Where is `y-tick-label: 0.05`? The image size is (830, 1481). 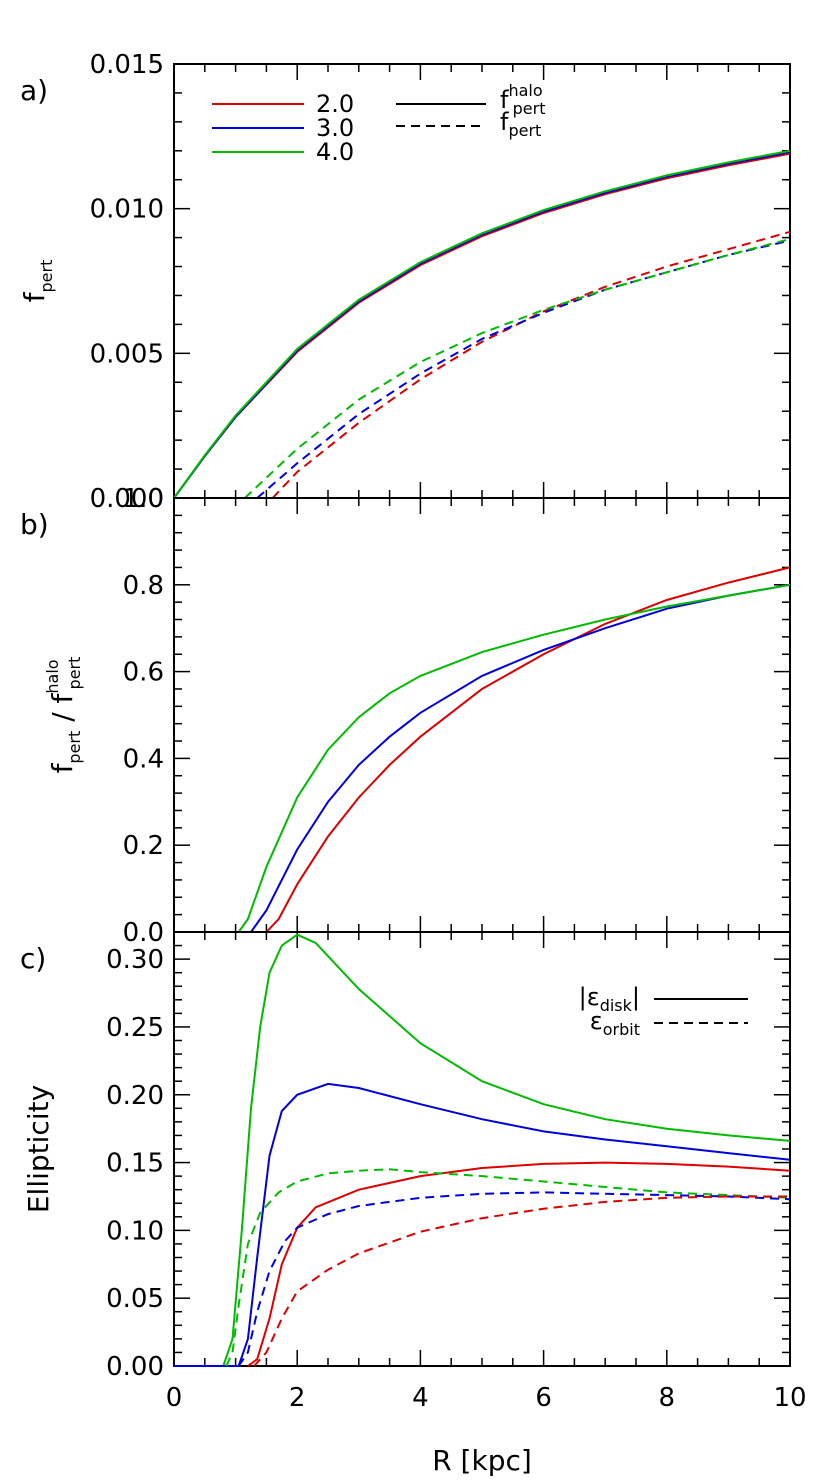
y-tick-label: 0.05 is located at coordinates (135, 1299).